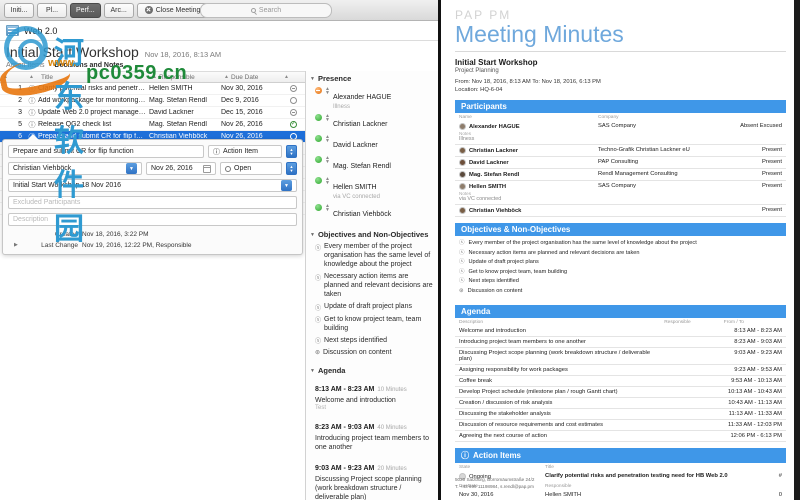  Describe the element at coordinates (72, 52) in the screenshot. I see `page-title: Initial Start Workshop` at that location.